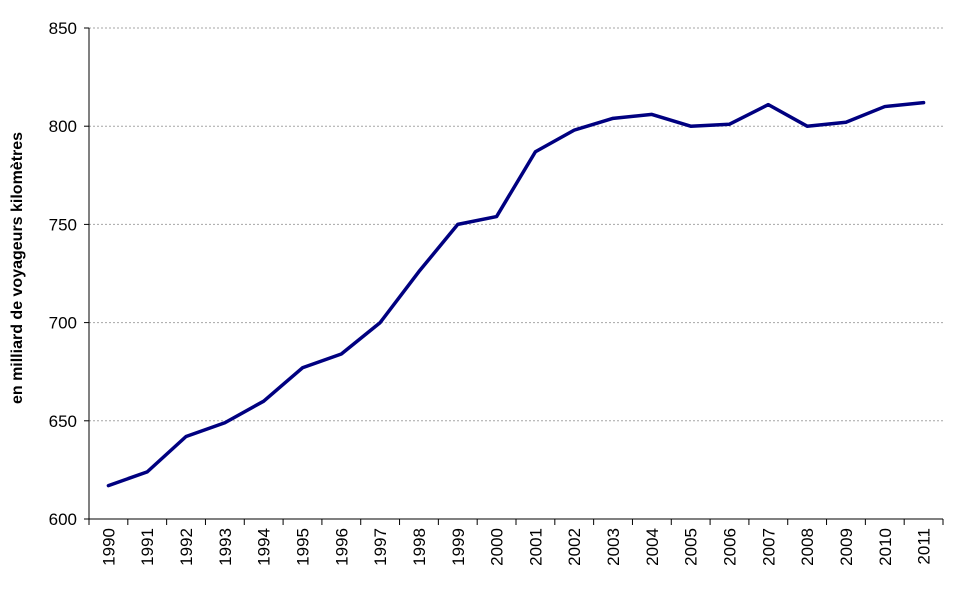 Image resolution: width=964 pixels, height=597 pixels. What do you see at coordinates (885, 547) in the screenshot?
I see `x-tick-label: 2010` at bounding box center [885, 547].